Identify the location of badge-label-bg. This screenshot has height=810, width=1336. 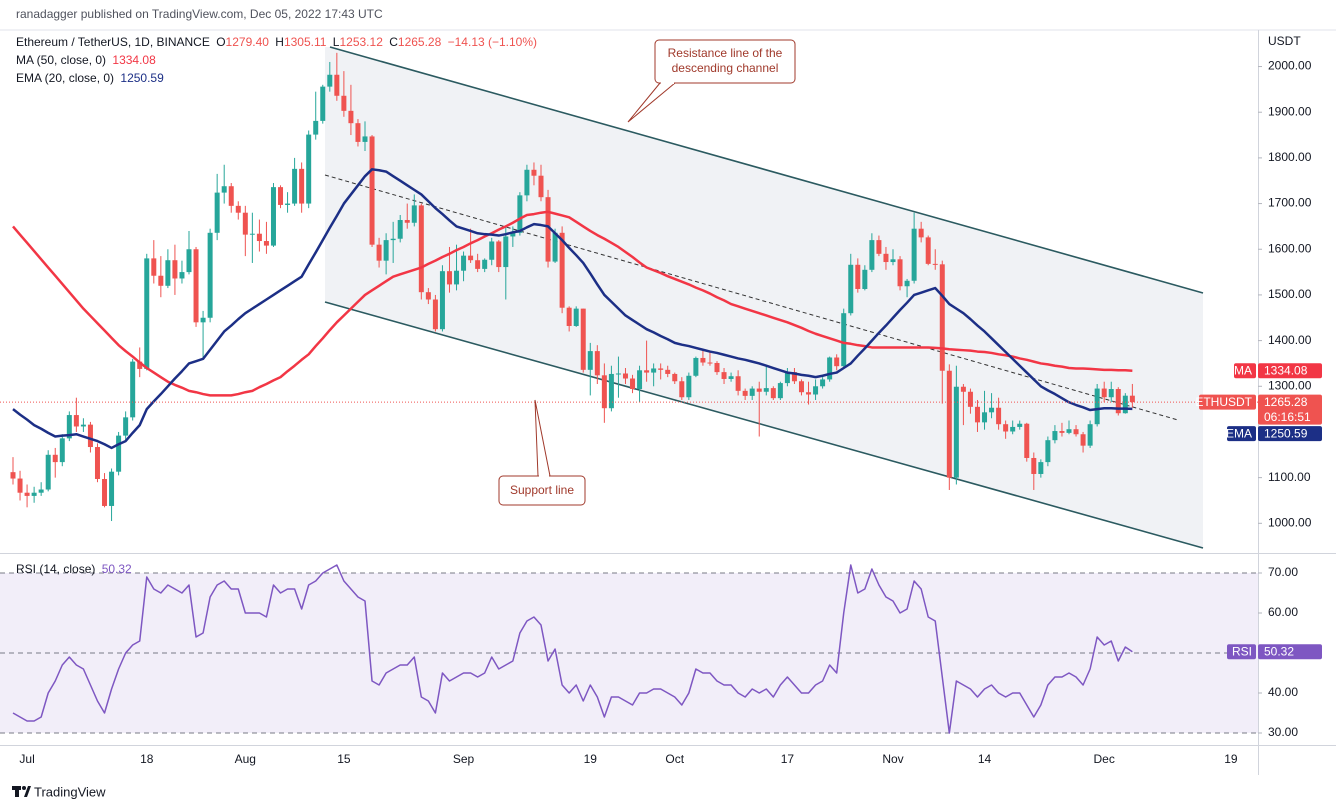
(1241, 434).